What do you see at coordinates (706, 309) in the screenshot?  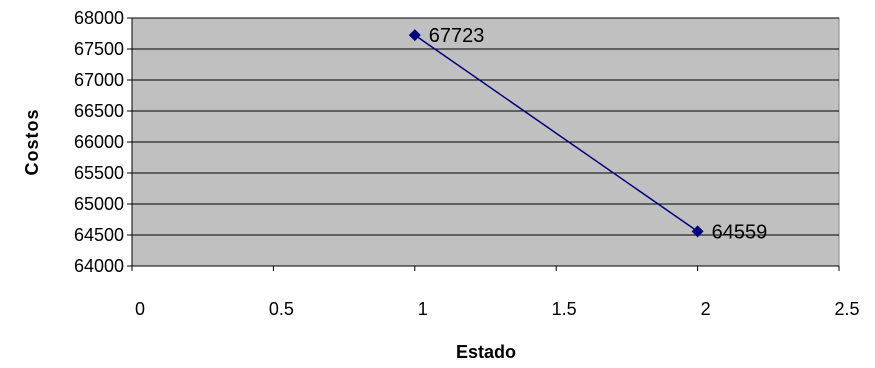 I see `x-tick-label: 2` at bounding box center [706, 309].